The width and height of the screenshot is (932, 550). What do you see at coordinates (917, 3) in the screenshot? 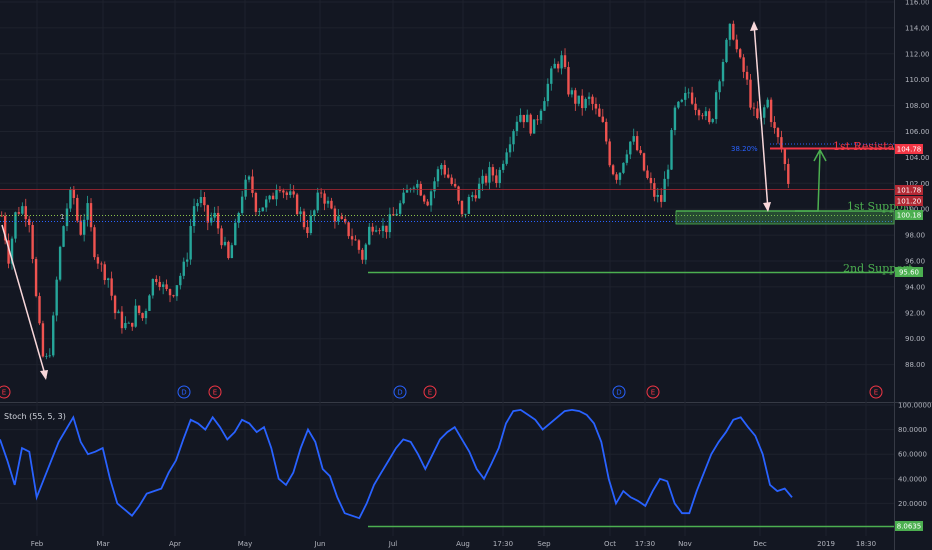
I see `price-tick-label: 116.00` at bounding box center [917, 3].